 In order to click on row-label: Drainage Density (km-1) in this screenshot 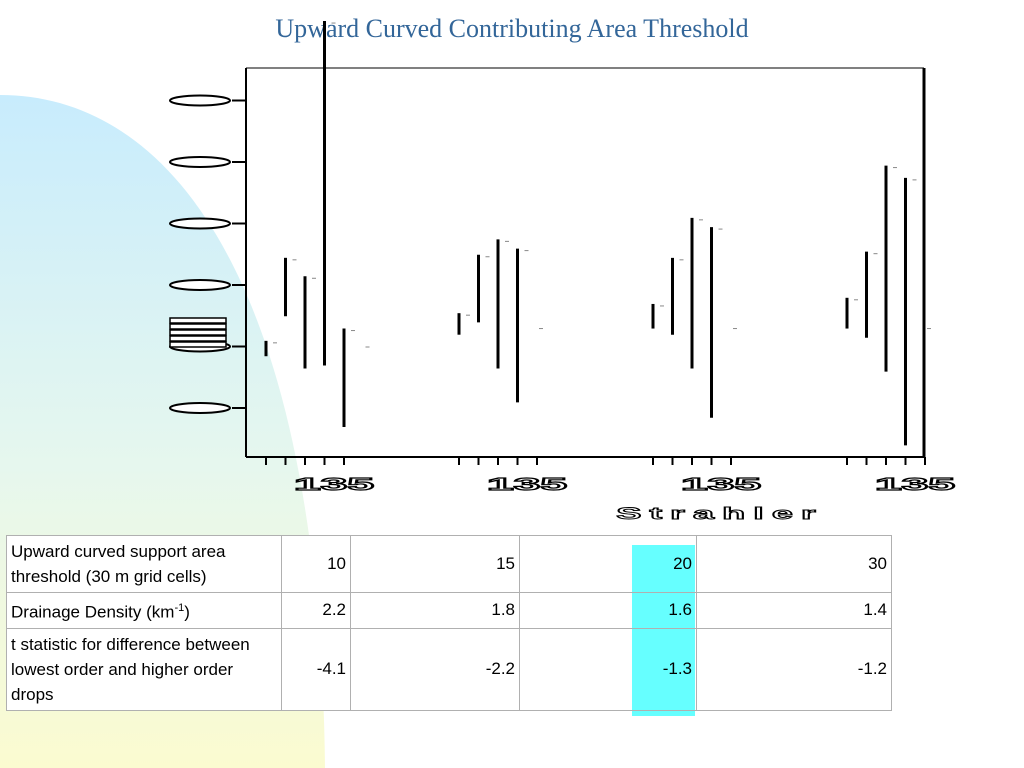, I will do `click(144, 610)`.